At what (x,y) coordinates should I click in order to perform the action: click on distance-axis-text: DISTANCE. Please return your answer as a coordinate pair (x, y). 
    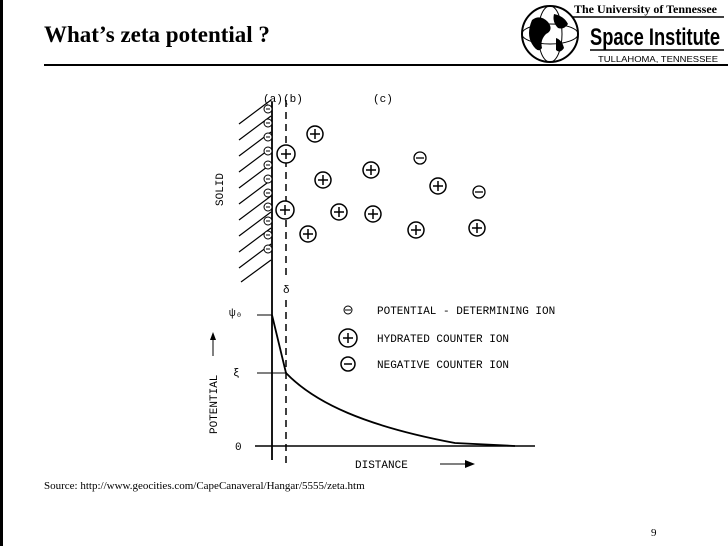
    Looking at the image, I should click on (381, 466).